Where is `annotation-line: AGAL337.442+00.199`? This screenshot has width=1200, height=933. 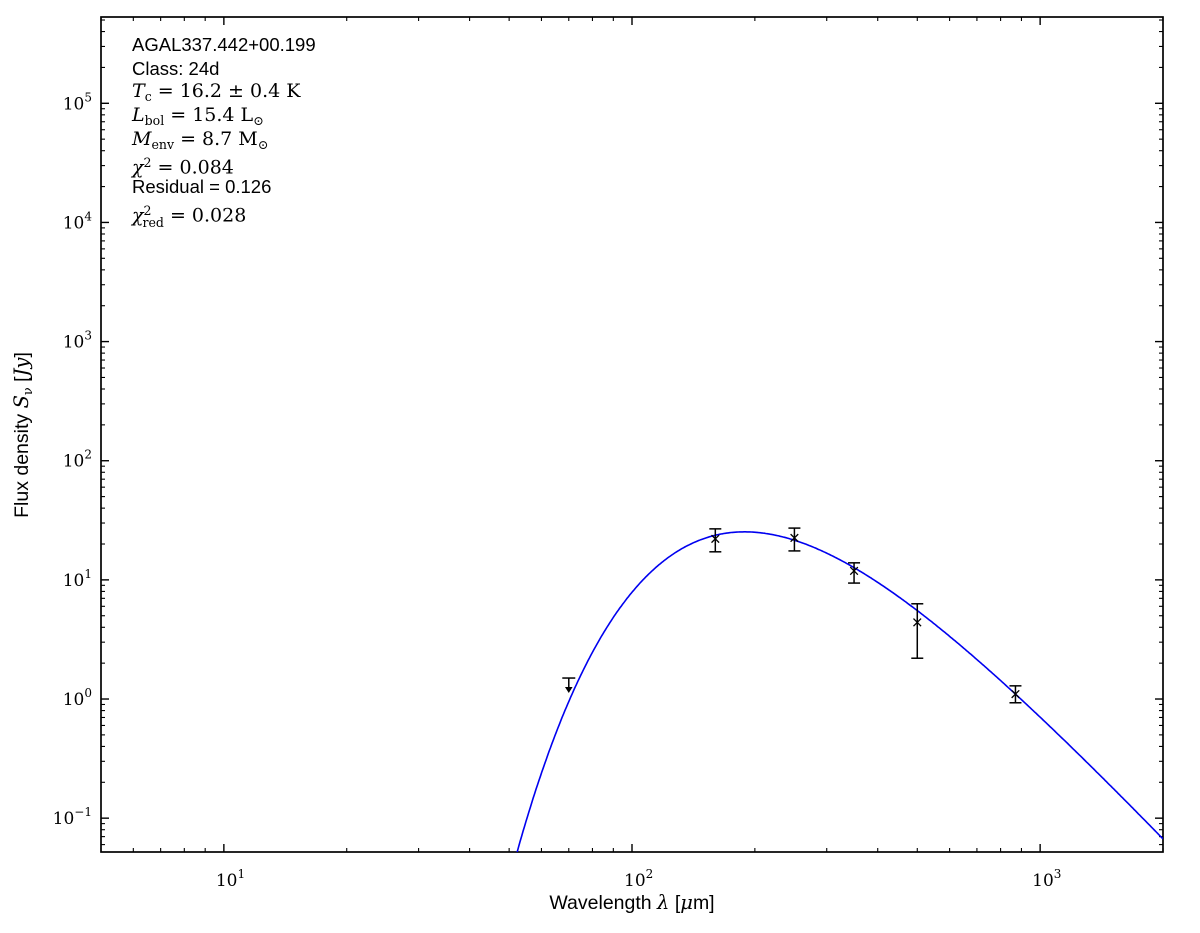
annotation-line: AGAL337.442+00.199 is located at coordinates (224, 44).